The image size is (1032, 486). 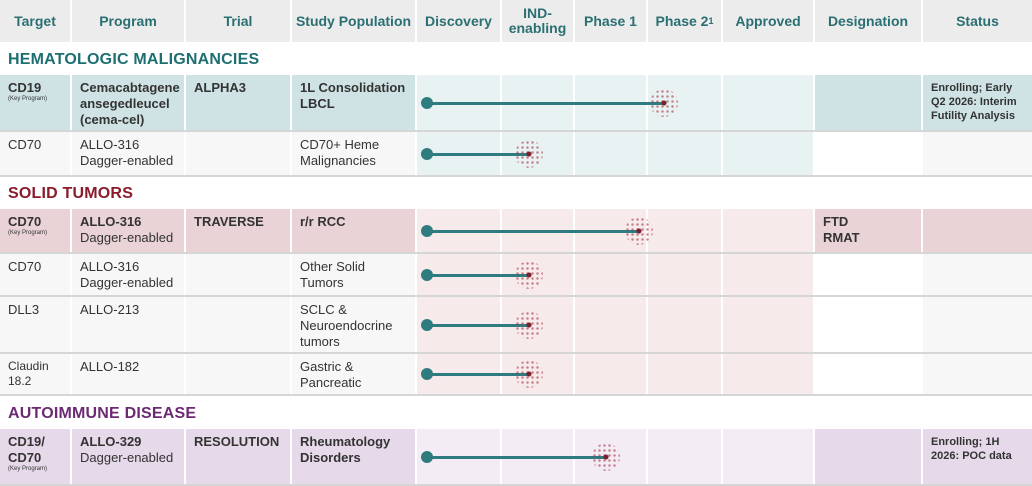 What do you see at coordinates (346, 325) in the screenshot?
I see `row-study-population: SCLC & Neuroendocrine tumors` at bounding box center [346, 325].